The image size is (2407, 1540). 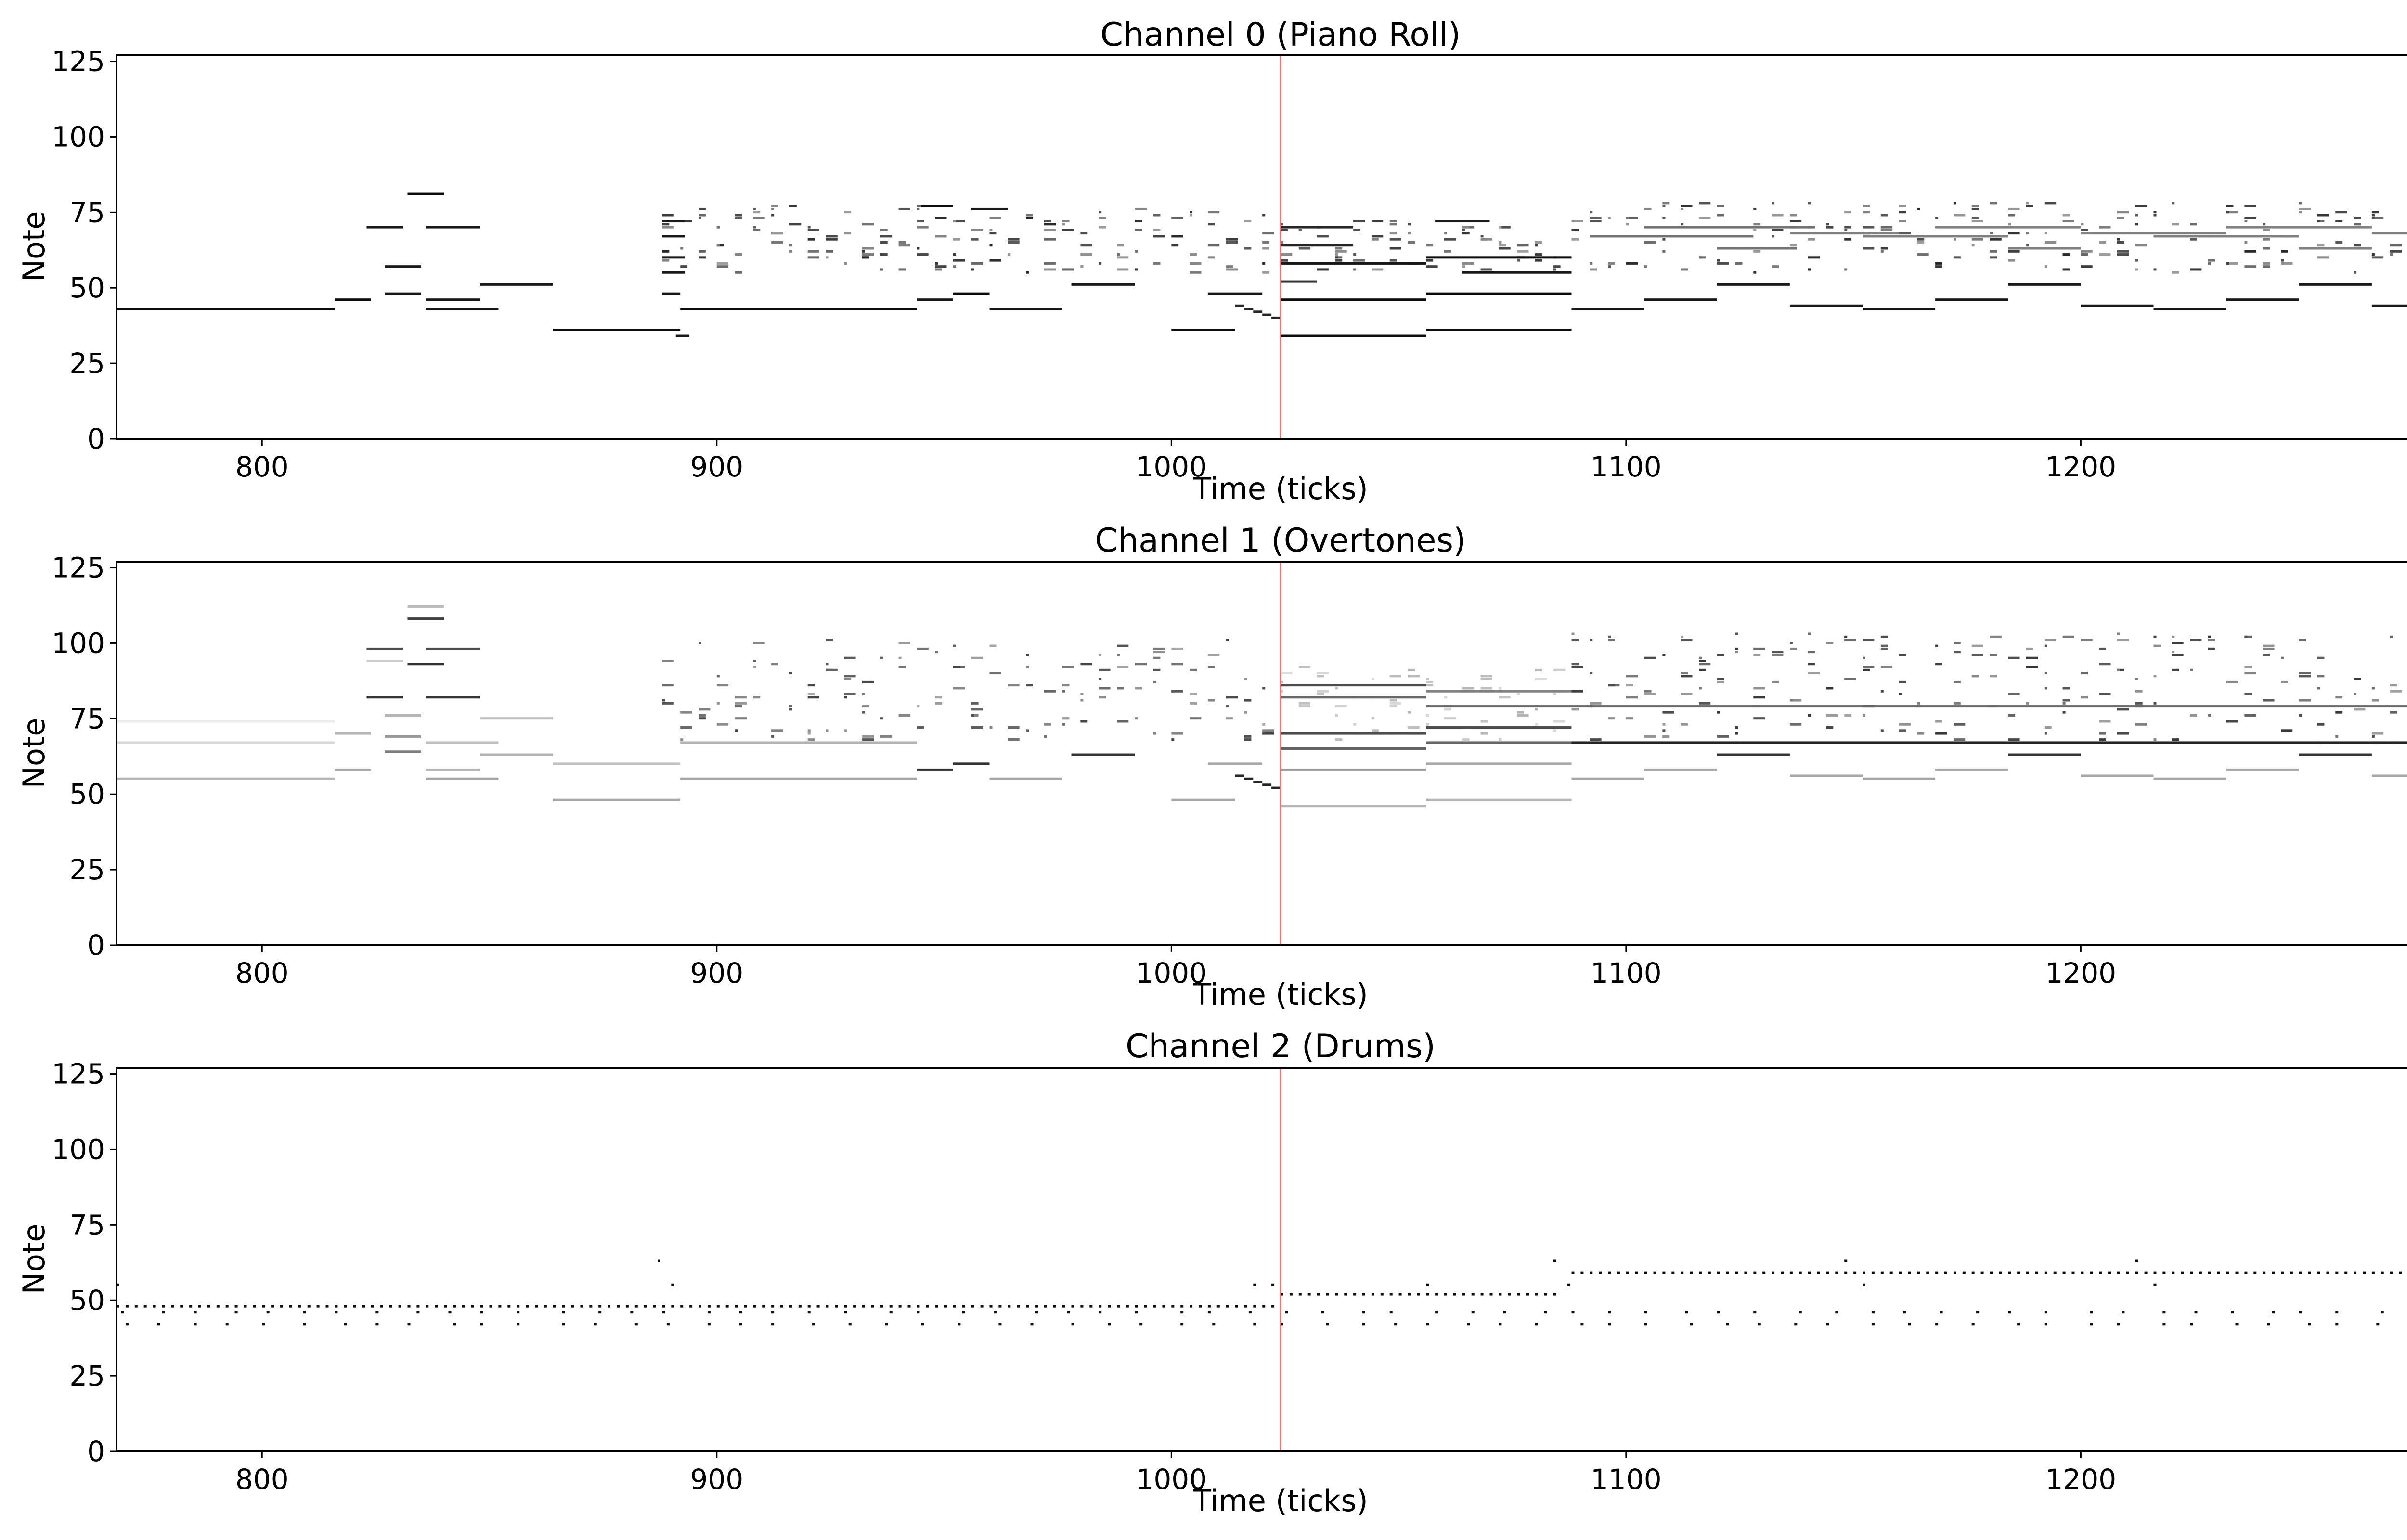 What do you see at coordinates (1280, 541) in the screenshot?
I see `chart-title-1: Channel 1 (Overtones)` at bounding box center [1280, 541].